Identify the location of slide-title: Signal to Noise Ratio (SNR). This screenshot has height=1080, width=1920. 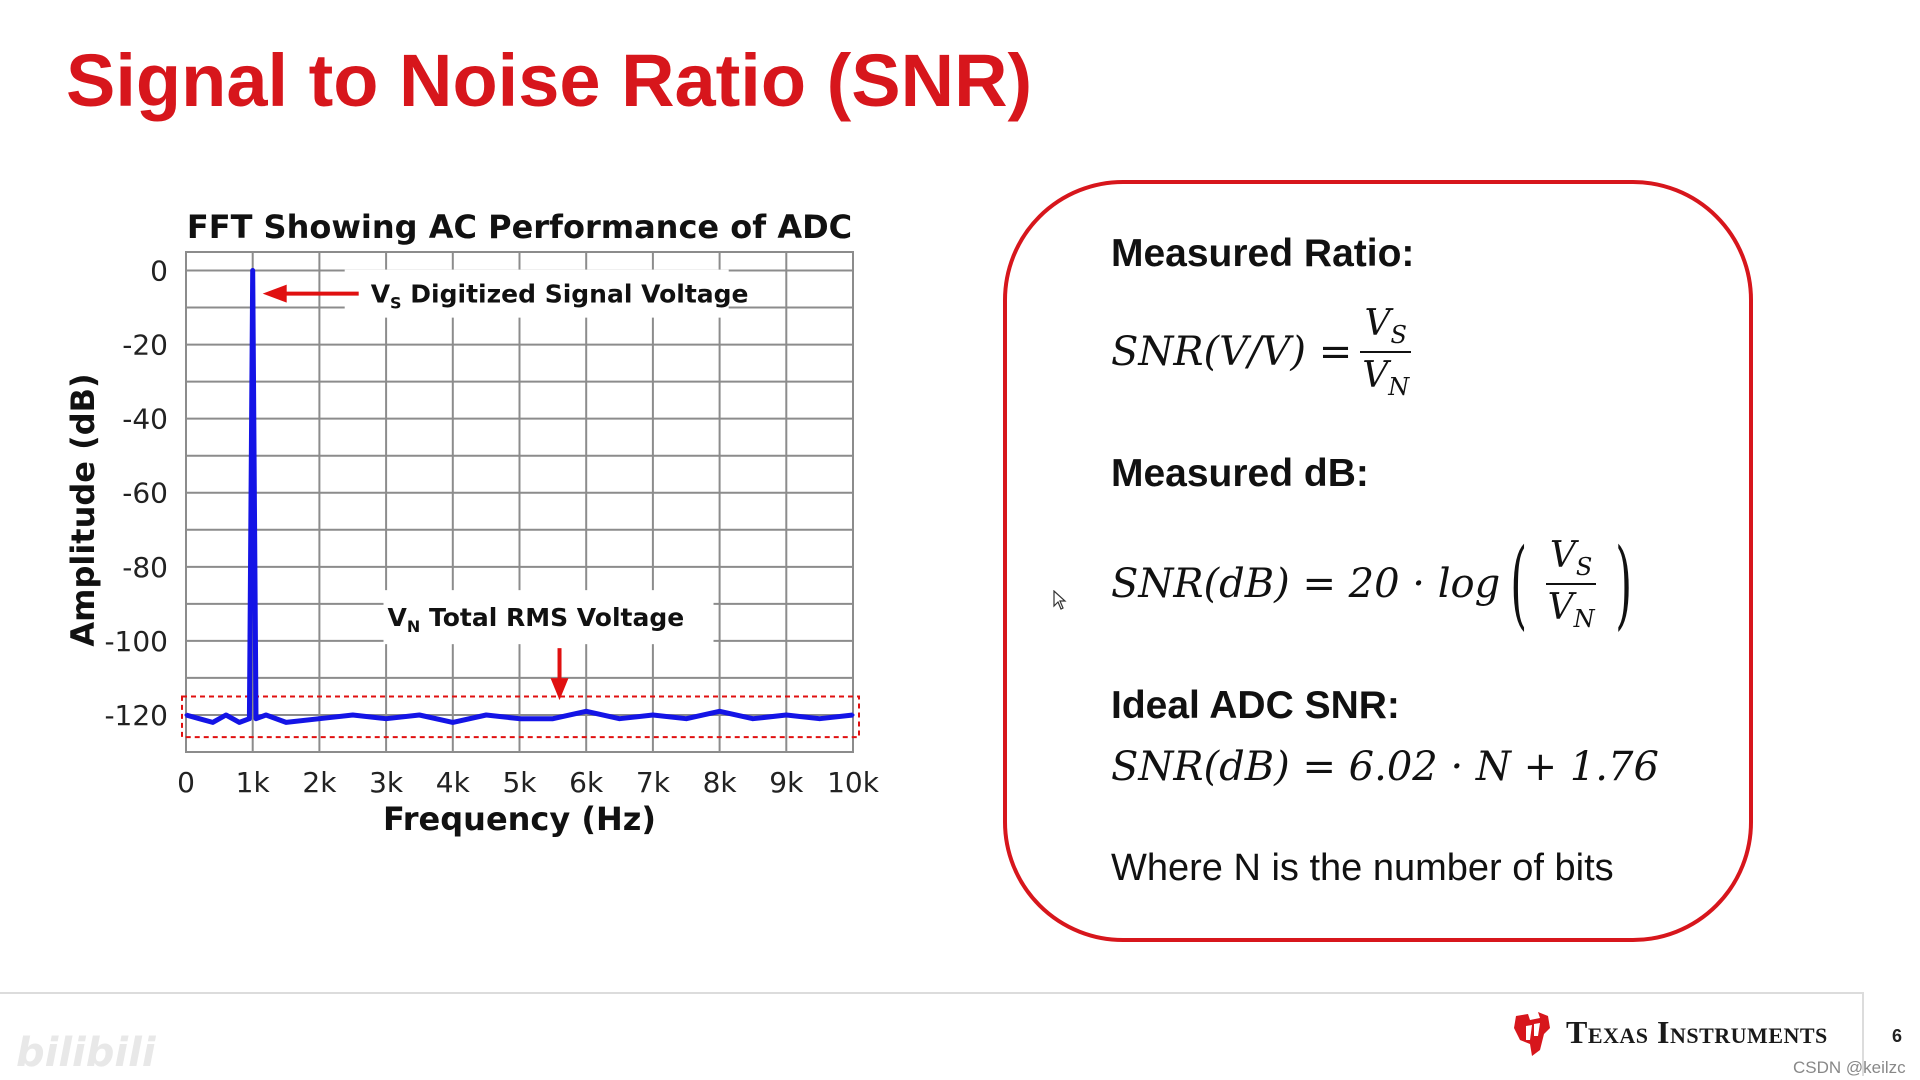
(549, 80).